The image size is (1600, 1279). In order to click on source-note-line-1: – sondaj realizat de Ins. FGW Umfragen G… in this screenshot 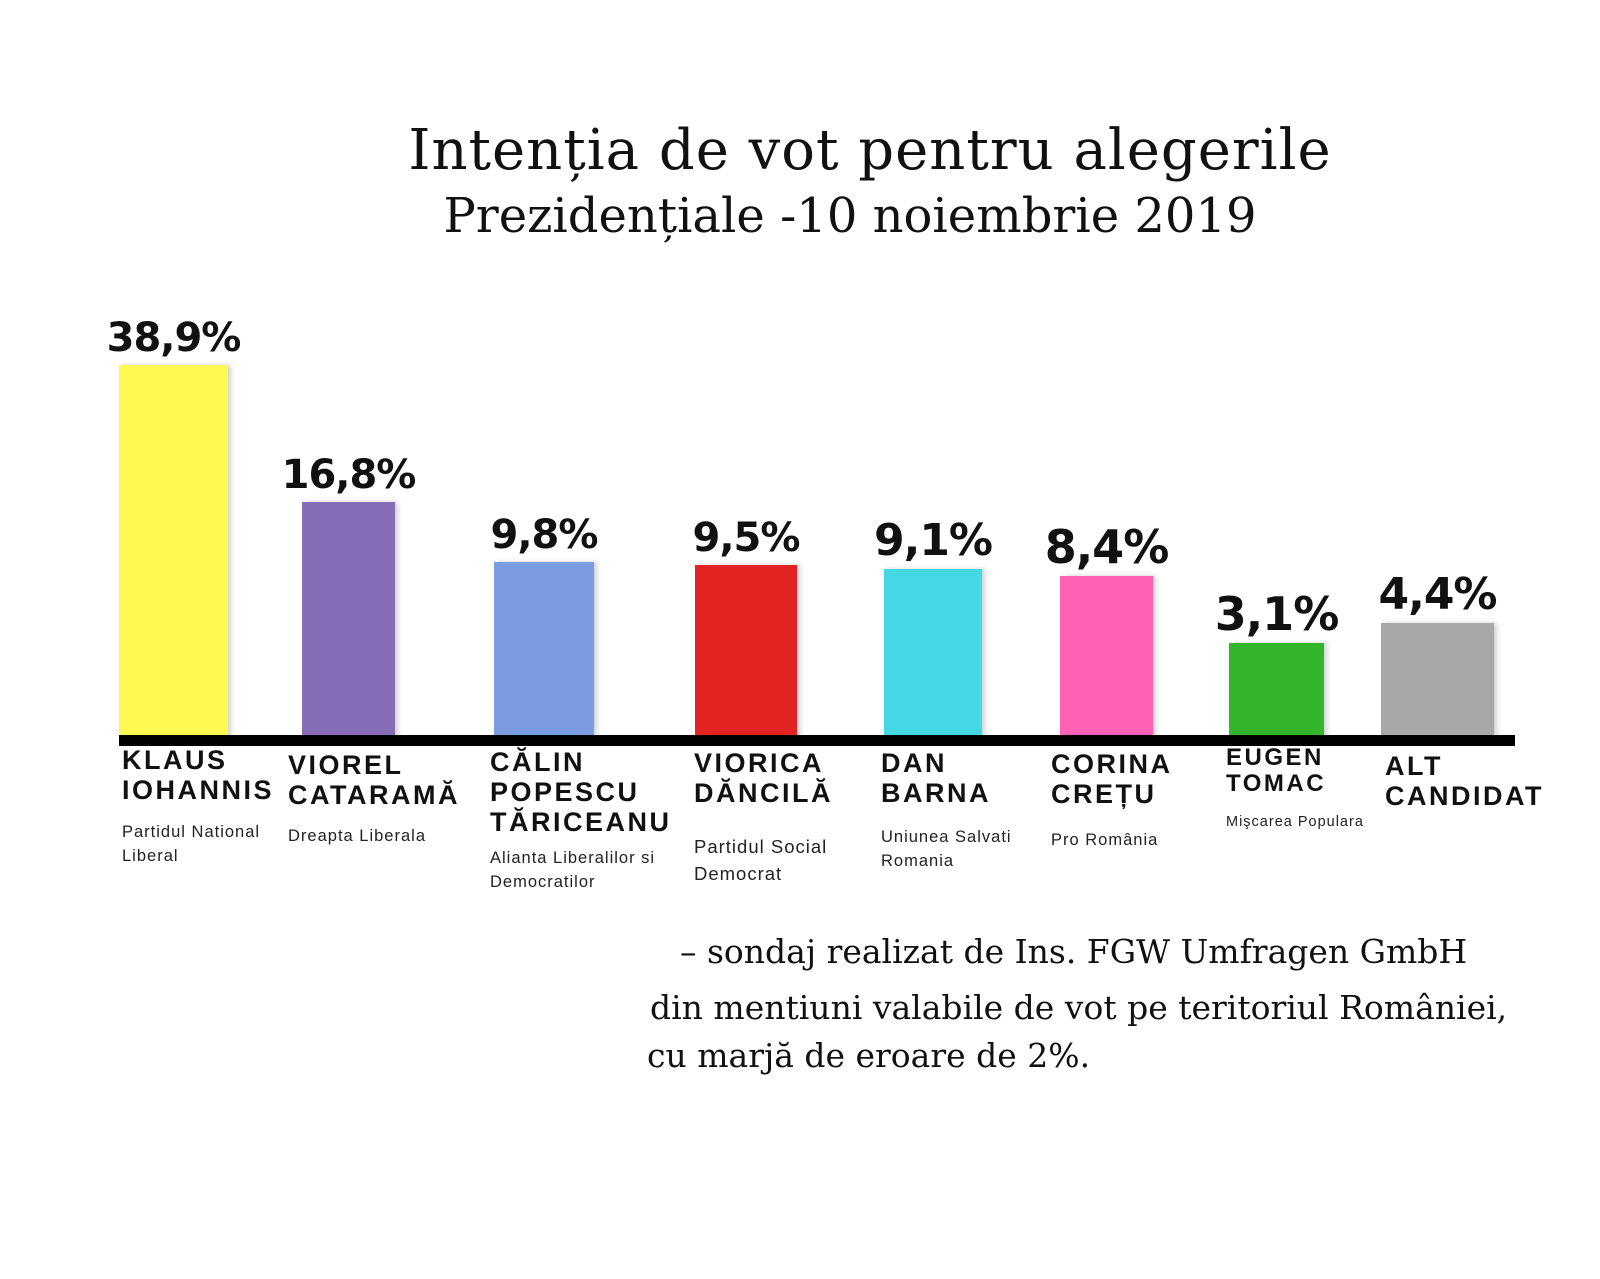, I will do `click(1074, 951)`.